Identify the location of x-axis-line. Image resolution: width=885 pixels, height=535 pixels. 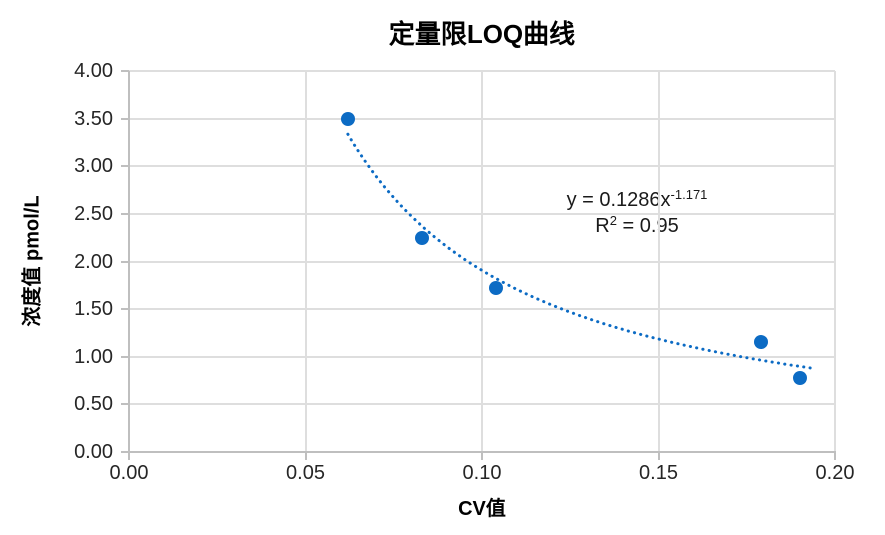
(482, 452).